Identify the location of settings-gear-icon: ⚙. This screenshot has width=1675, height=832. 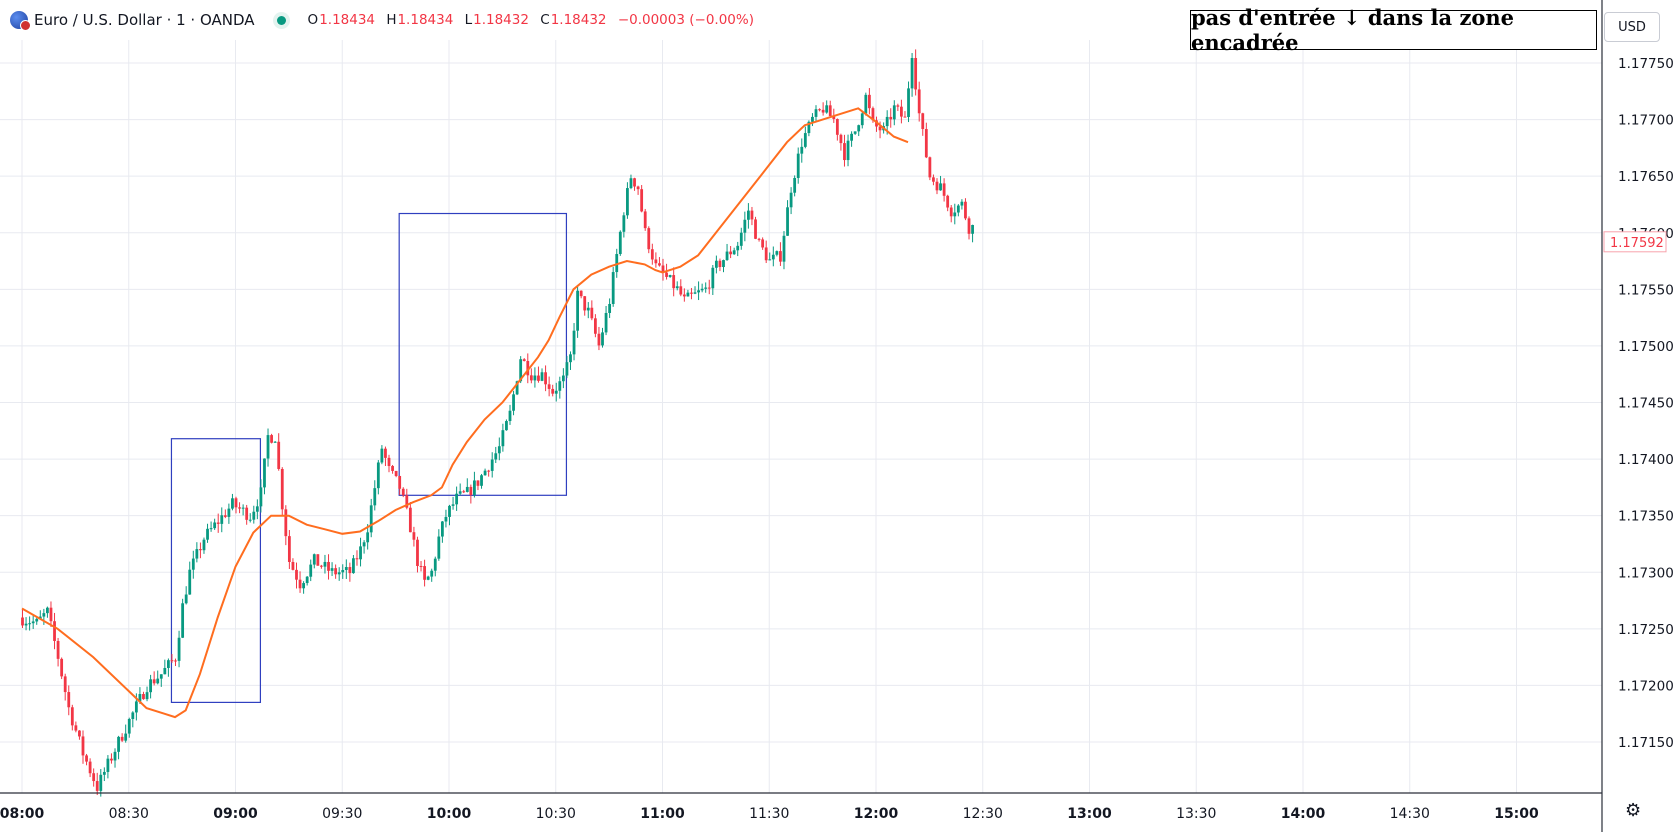
(1633, 810).